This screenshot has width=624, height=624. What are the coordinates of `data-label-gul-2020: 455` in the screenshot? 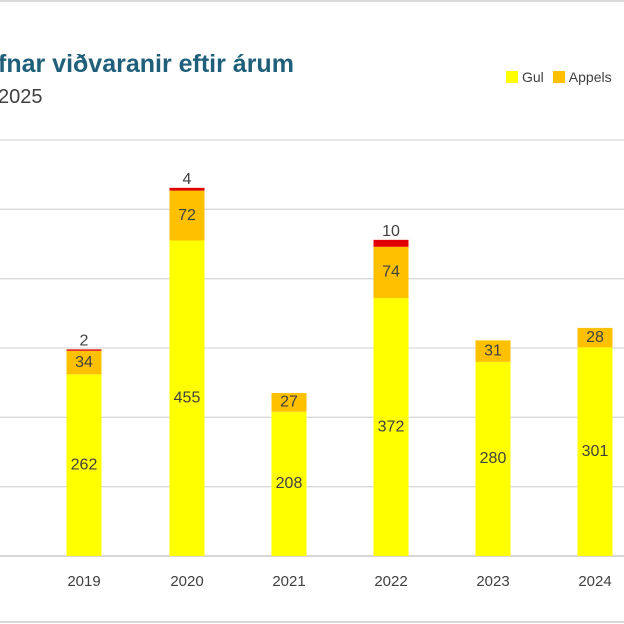 It's located at (187, 397).